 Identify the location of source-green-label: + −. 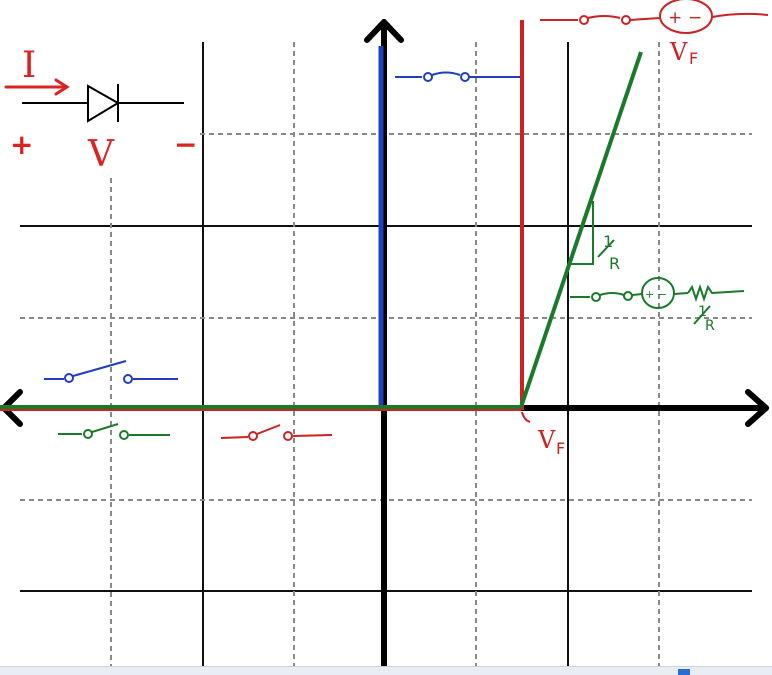
(656, 294).